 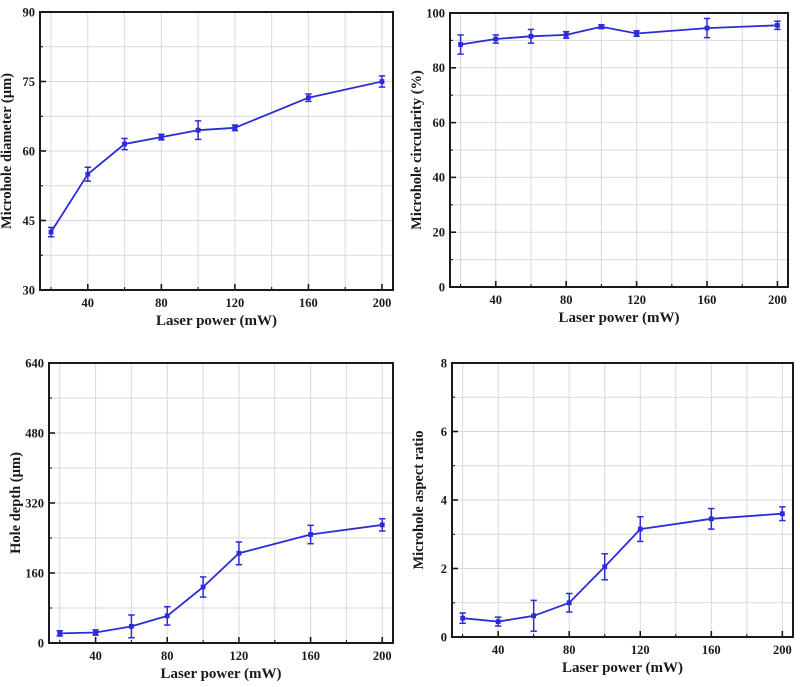 What do you see at coordinates (16, 503) in the screenshot?
I see `y-axis-label: Hole depth (µm)` at bounding box center [16, 503].